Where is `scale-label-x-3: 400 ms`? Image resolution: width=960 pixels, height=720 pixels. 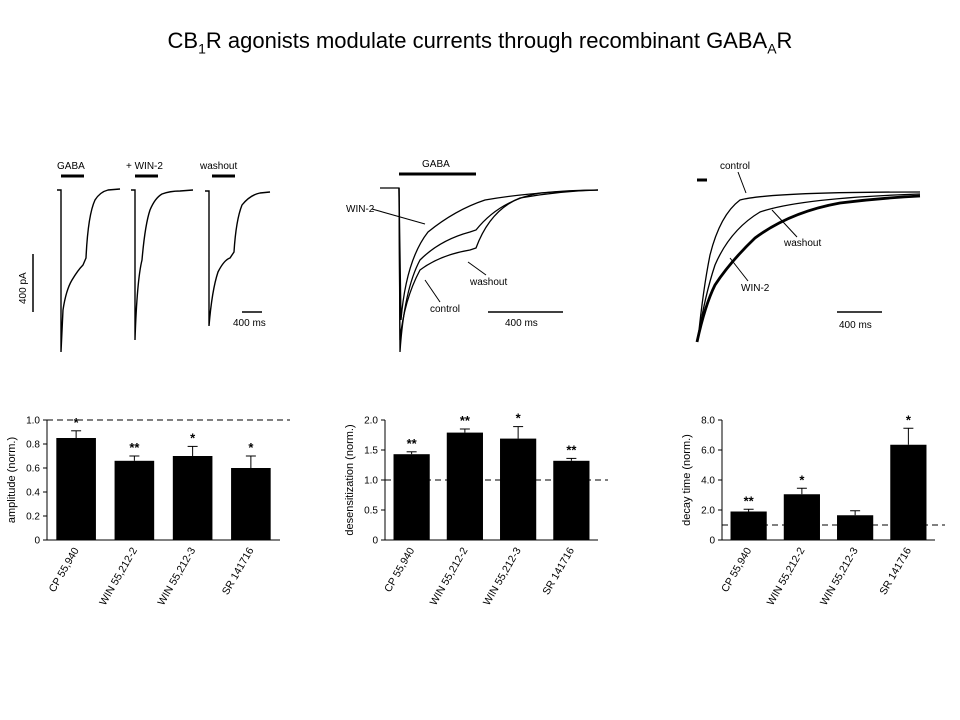 scale-label-x-3: 400 ms is located at coordinates (855, 325).